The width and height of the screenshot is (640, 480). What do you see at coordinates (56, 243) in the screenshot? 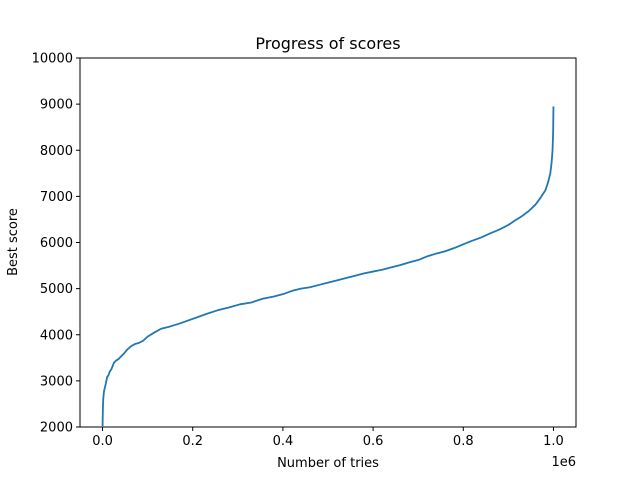
I see `y-tick-label: 6000` at bounding box center [56, 243].